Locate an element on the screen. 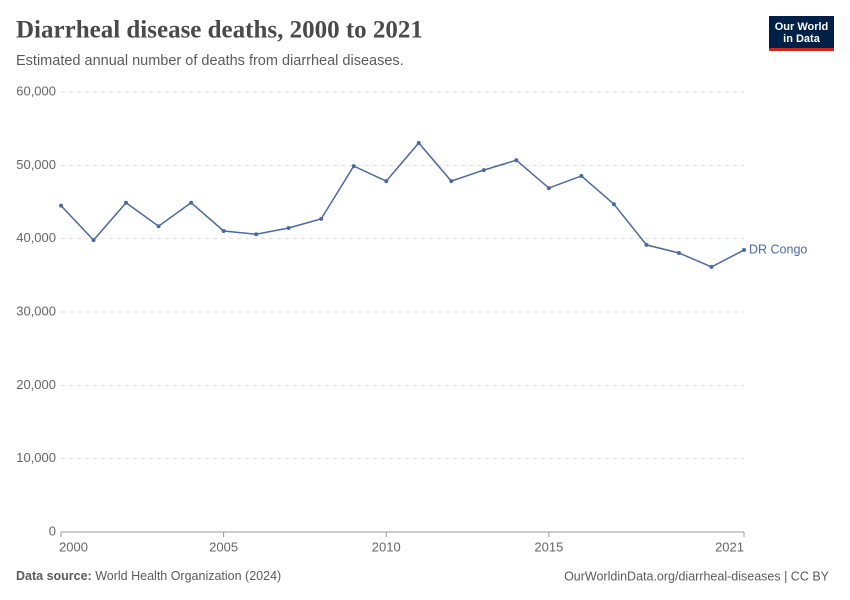  y-tick-label: 50,000 is located at coordinates (36, 164).